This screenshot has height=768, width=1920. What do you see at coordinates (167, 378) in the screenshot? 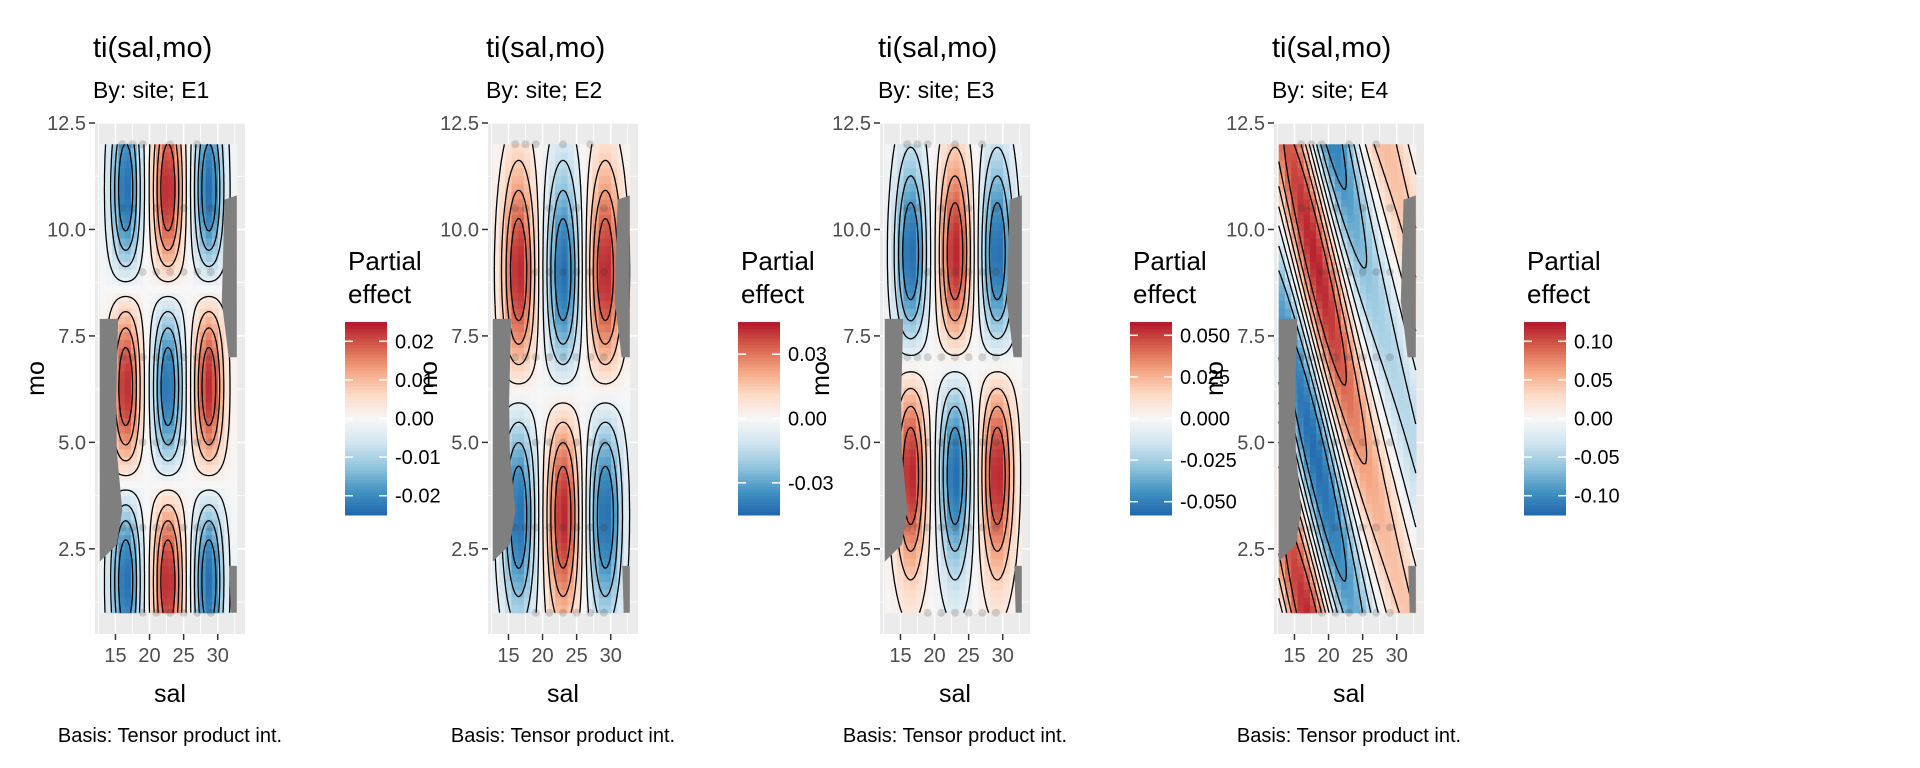
I see `contour-line` at bounding box center [167, 378].